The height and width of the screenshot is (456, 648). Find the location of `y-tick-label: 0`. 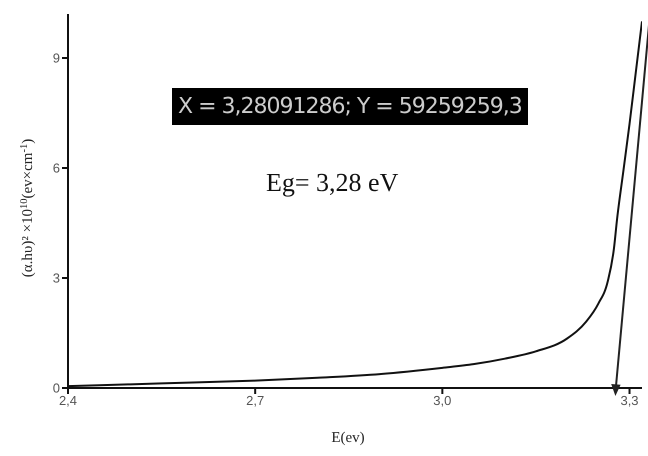

y-tick-label: 0 is located at coordinates (56, 388).